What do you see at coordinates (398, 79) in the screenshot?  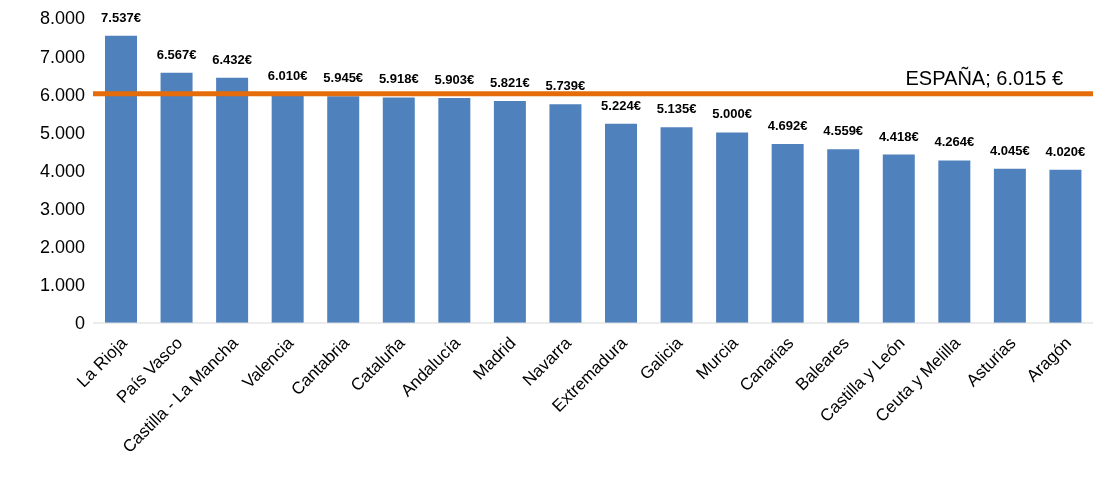 I see `data-label: 5.918€` at bounding box center [398, 79].